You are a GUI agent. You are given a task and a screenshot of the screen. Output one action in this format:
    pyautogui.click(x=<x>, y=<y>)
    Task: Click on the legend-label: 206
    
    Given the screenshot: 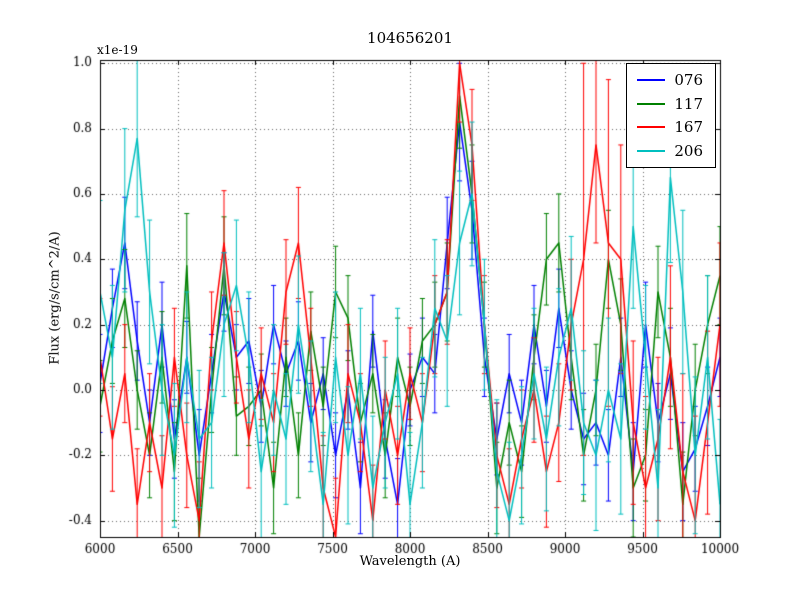 What is the action you would take?
    pyautogui.click(x=688, y=150)
    